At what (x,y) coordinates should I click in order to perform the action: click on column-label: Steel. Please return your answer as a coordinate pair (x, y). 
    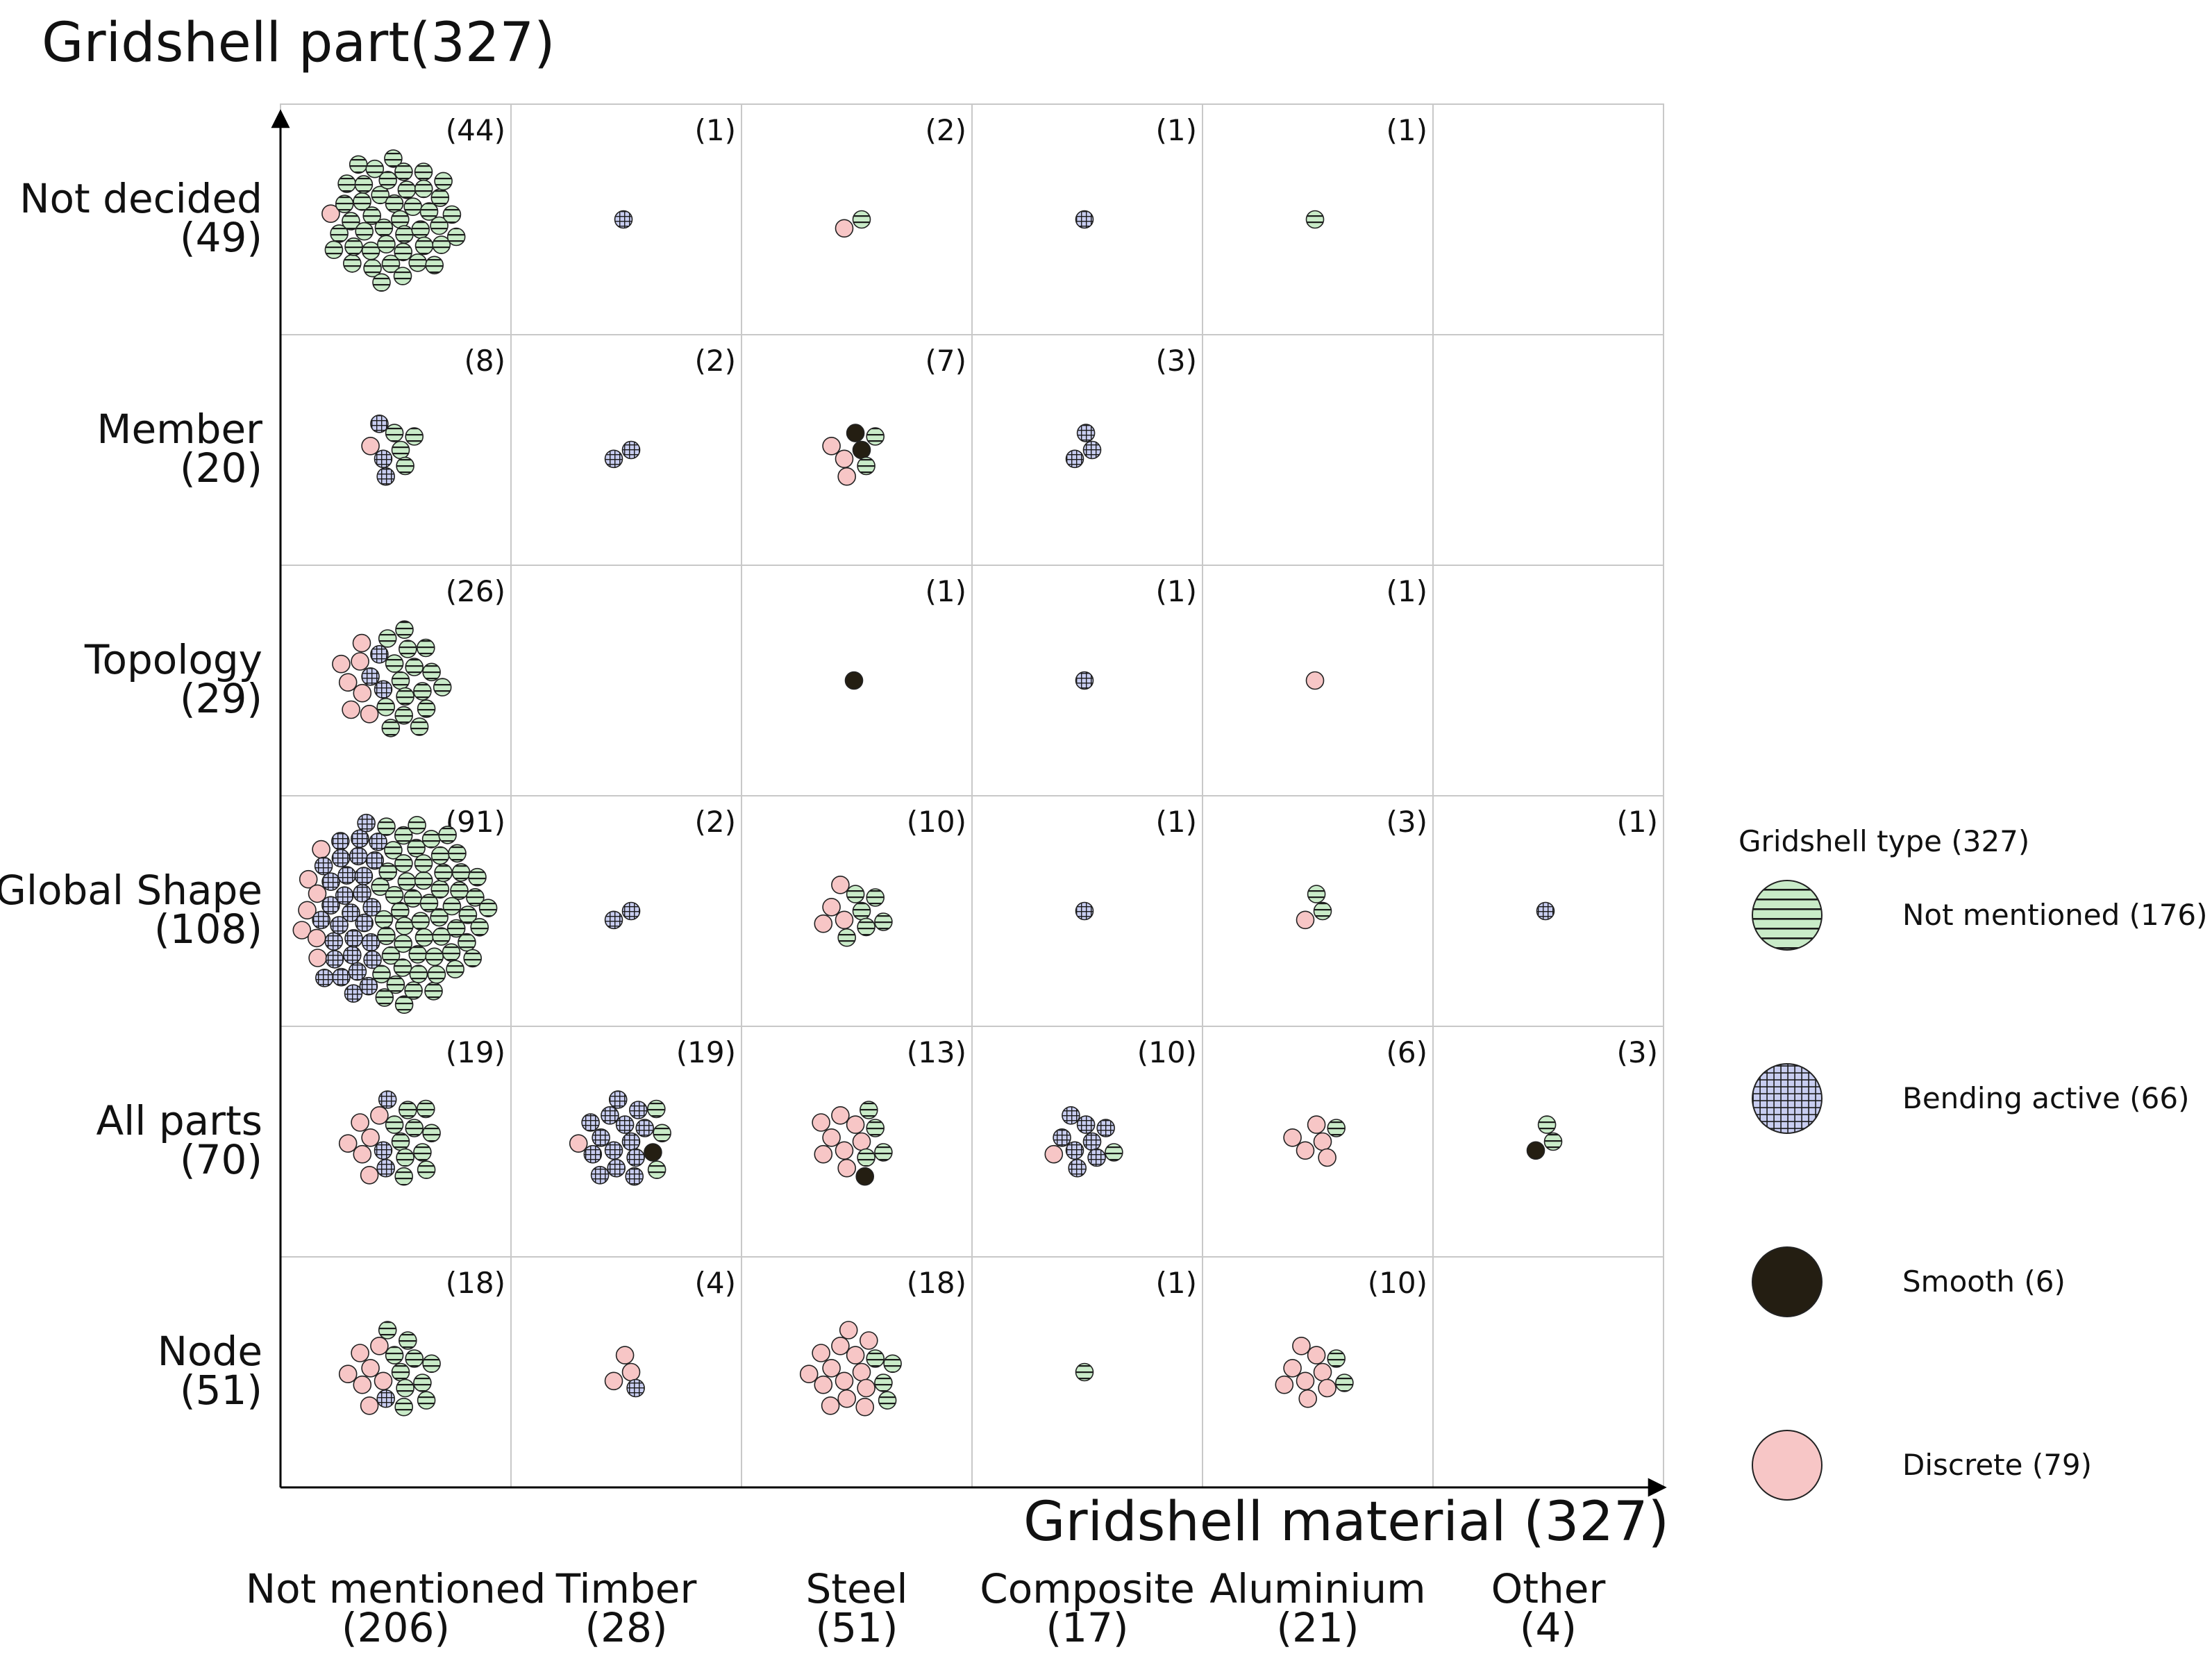
    Looking at the image, I should click on (856, 1589).